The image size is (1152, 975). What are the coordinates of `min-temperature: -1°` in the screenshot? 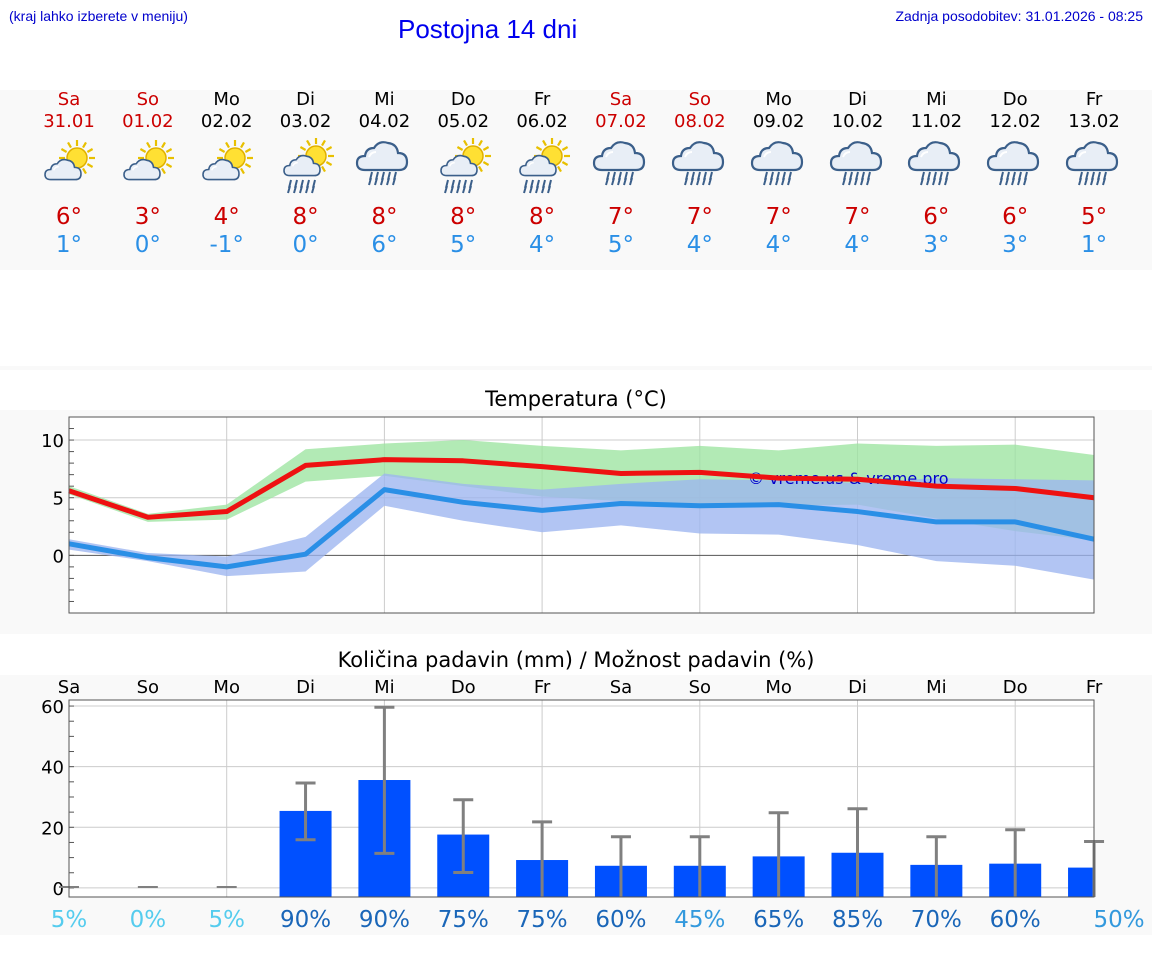 It's located at (226, 245).